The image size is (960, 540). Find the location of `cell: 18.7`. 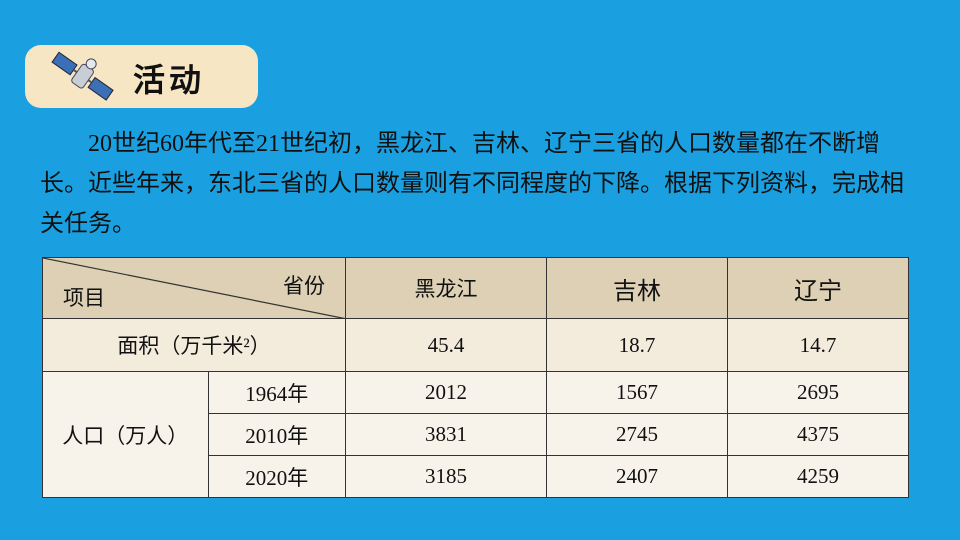

cell: 18.7 is located at coordinates (637, 345).